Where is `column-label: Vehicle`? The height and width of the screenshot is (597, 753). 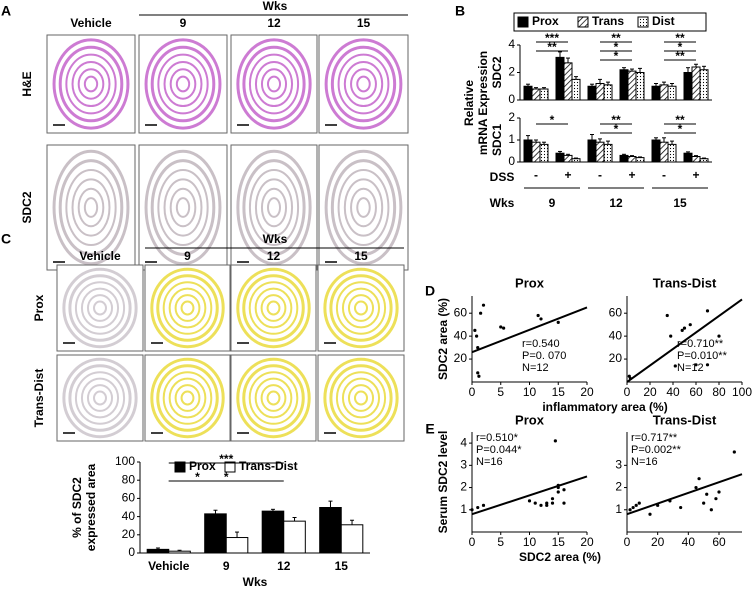 column-label: Vehicle is located at coordinates (100, 256).